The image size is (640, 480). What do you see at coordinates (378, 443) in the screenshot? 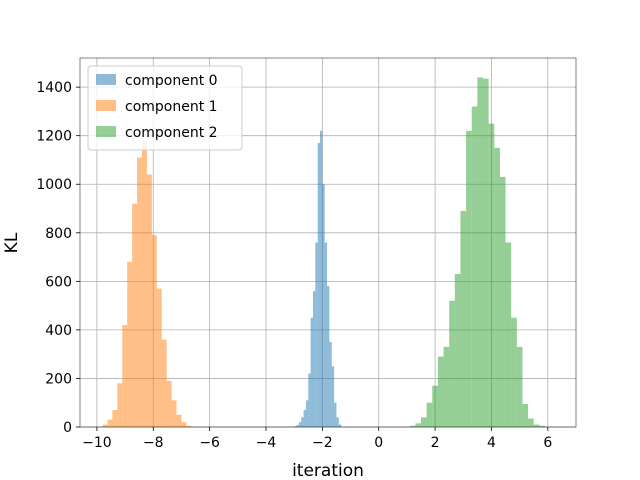
I see `x-tick-label: 0` at bounding box center [378, 443].